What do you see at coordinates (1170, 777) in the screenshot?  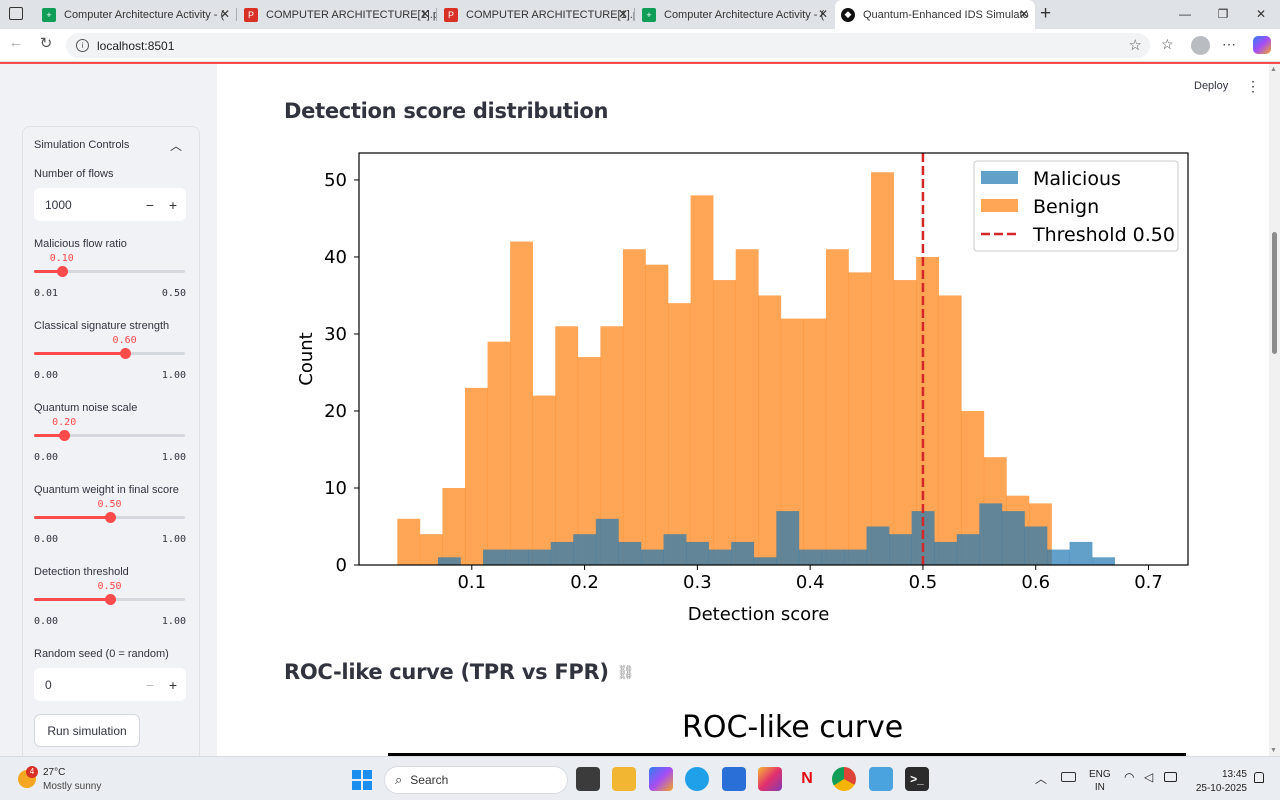 I see `battery-icon` at bounding box center [1170, 777].